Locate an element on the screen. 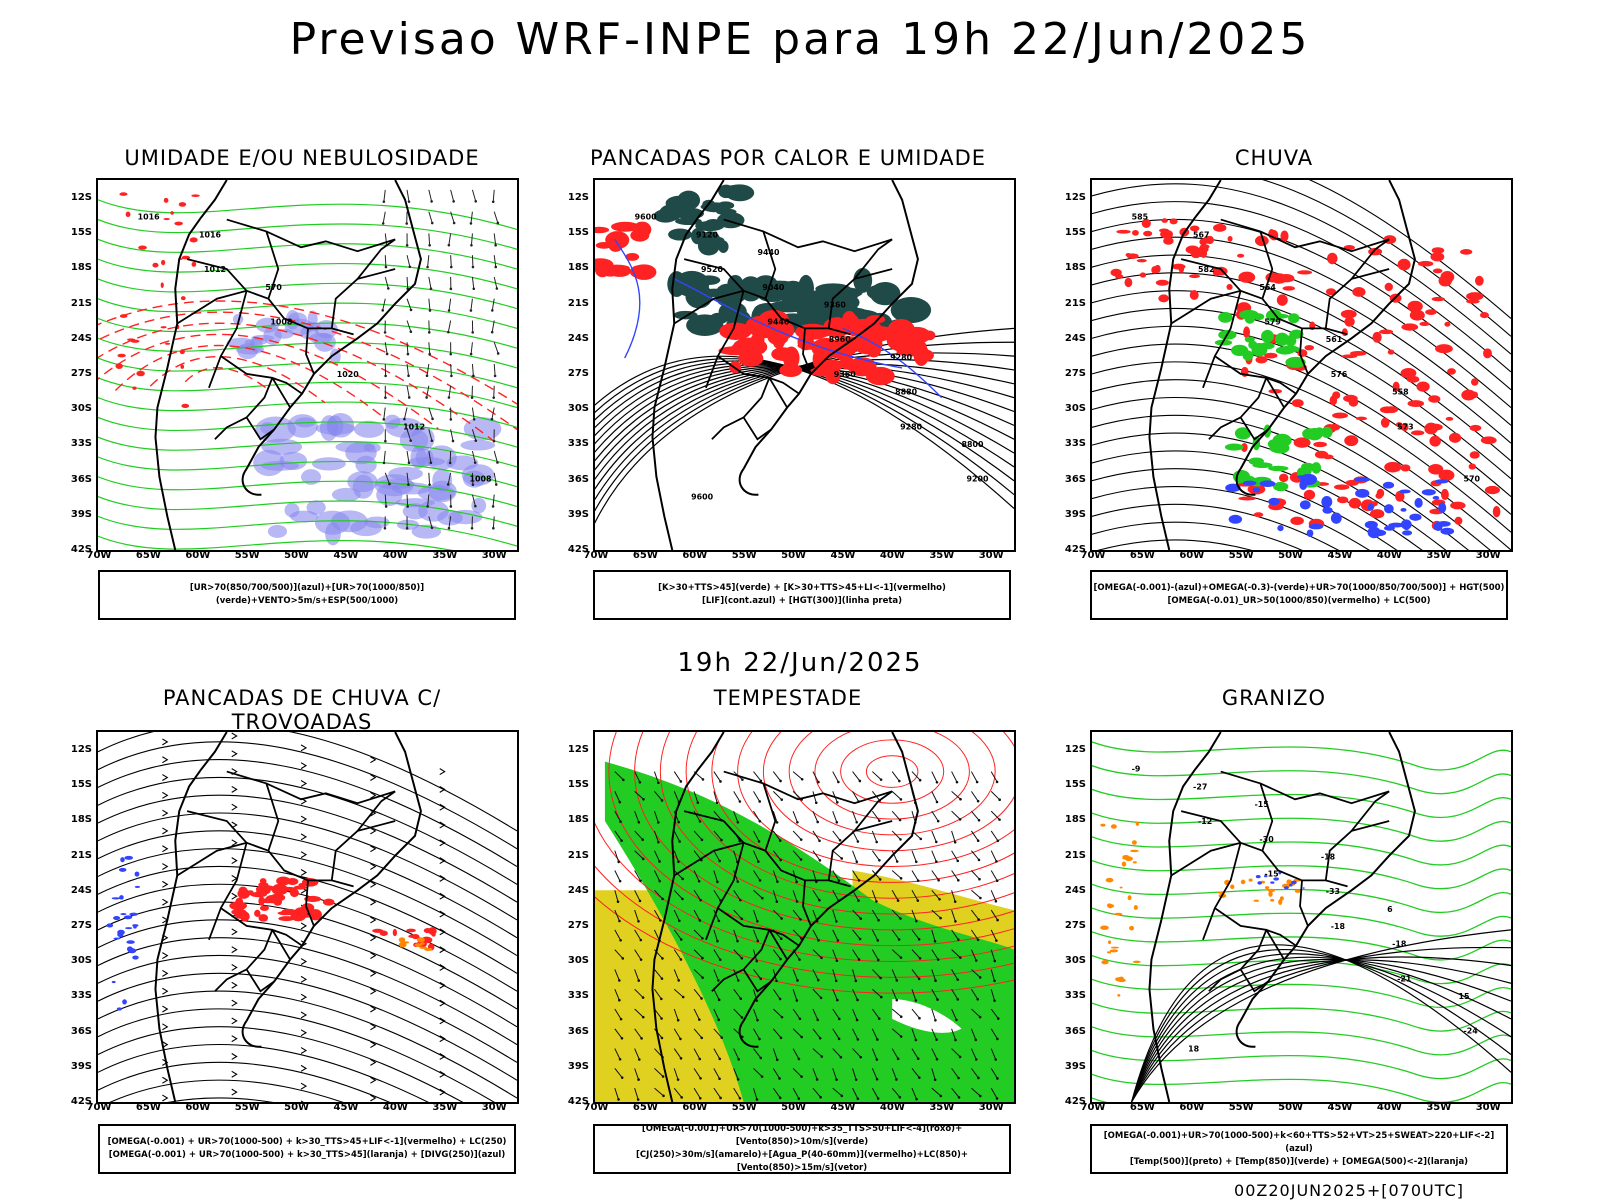 The height and width of the screenshot is (1200, 1600). map-umidade: 1016 1012 1008 1020 1012 1008 1016 570 is located at coordinates (307, 365).